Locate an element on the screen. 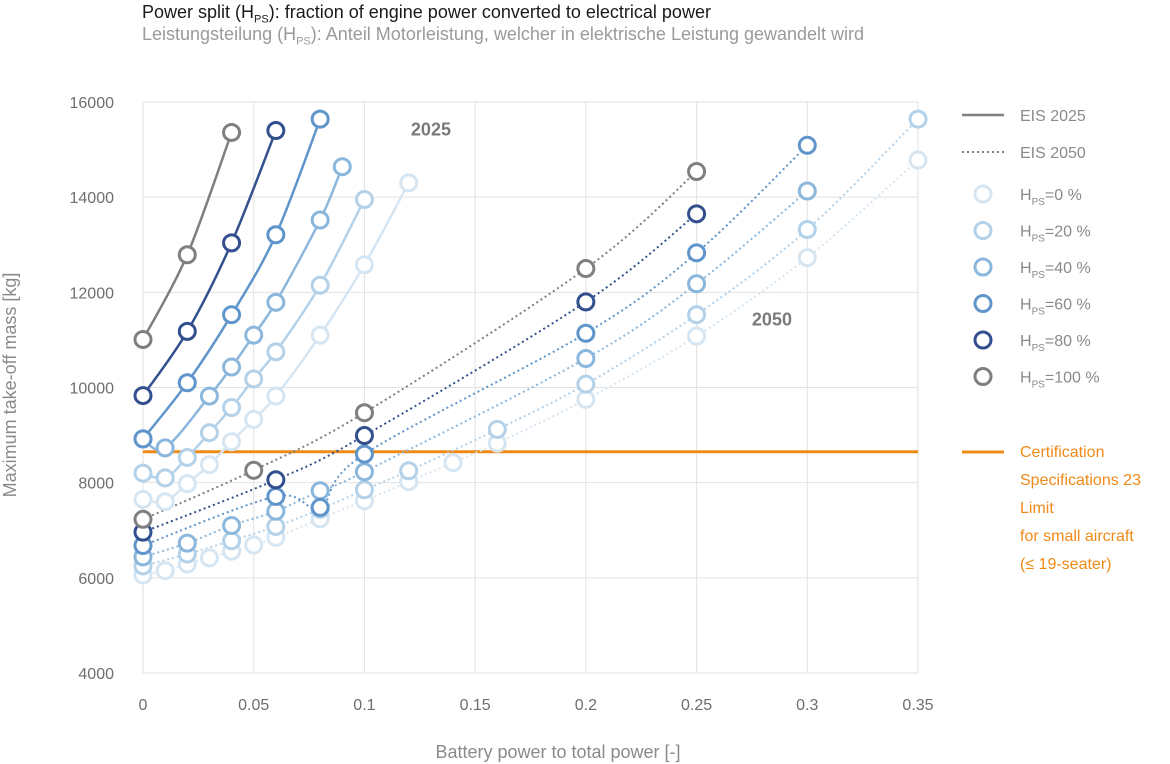 The height and width of the screenshot is (764, 1170). legend-hps-label: HPS=80 % is located at coordinates (1055, 343).